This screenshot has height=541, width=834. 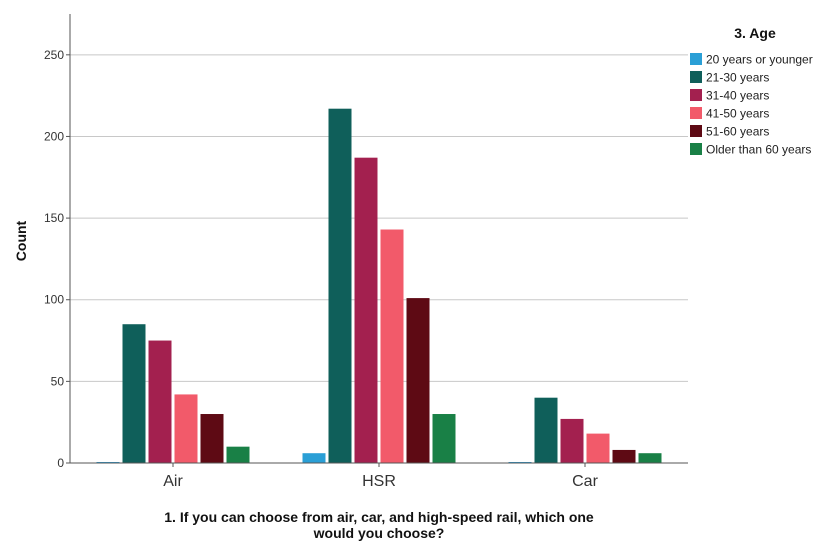 I want to click on x-tick-label: HSR, so click(x=379, y=481).